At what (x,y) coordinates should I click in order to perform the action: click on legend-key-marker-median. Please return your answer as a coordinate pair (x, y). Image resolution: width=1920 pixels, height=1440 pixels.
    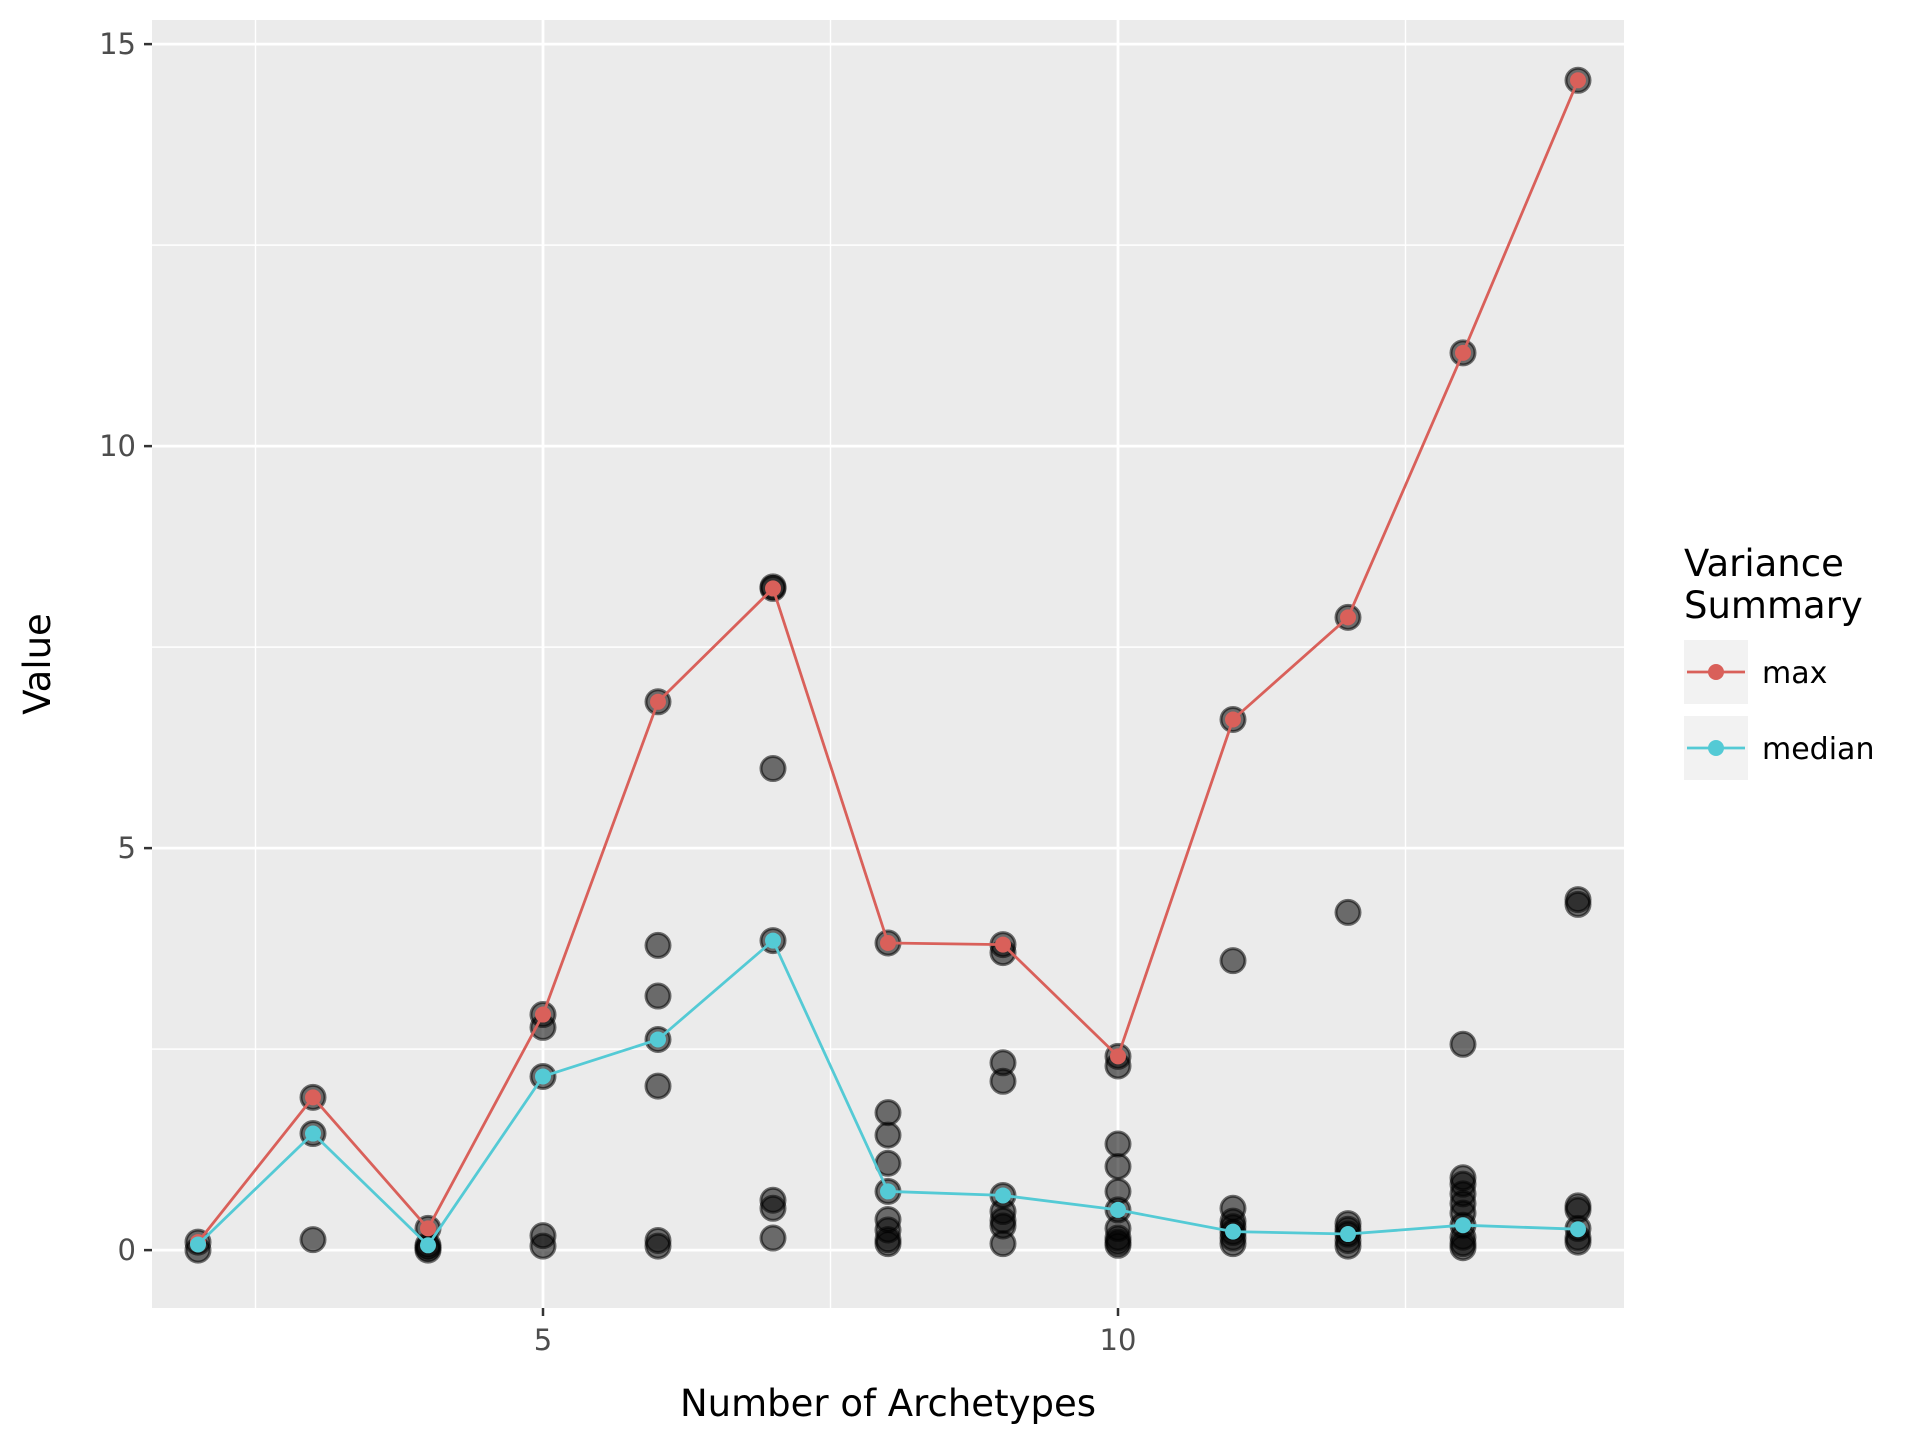
    Looking at the image, I should click on (1716, 748).